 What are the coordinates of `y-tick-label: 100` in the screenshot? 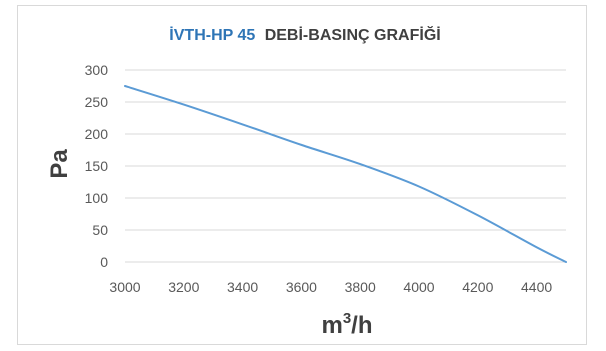 It's located at (97, 198).